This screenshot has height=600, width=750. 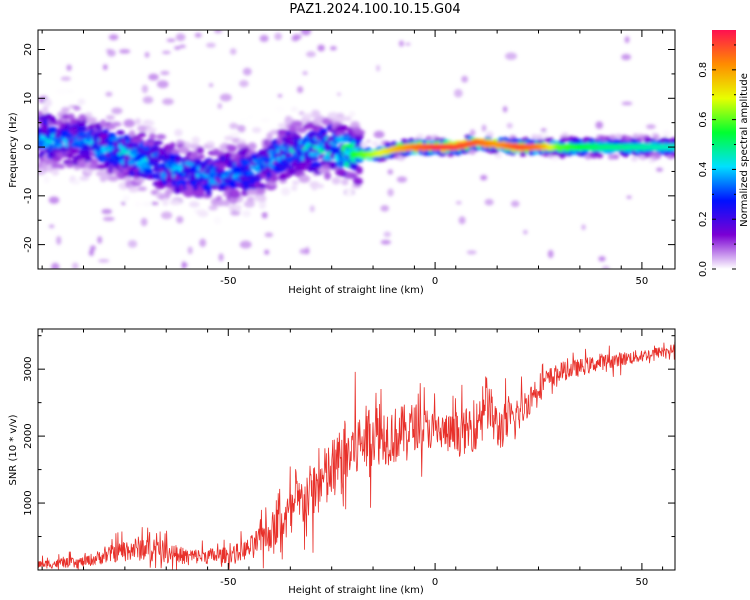 I want to click on colorbar-gradient, so click(x=724, y=149).